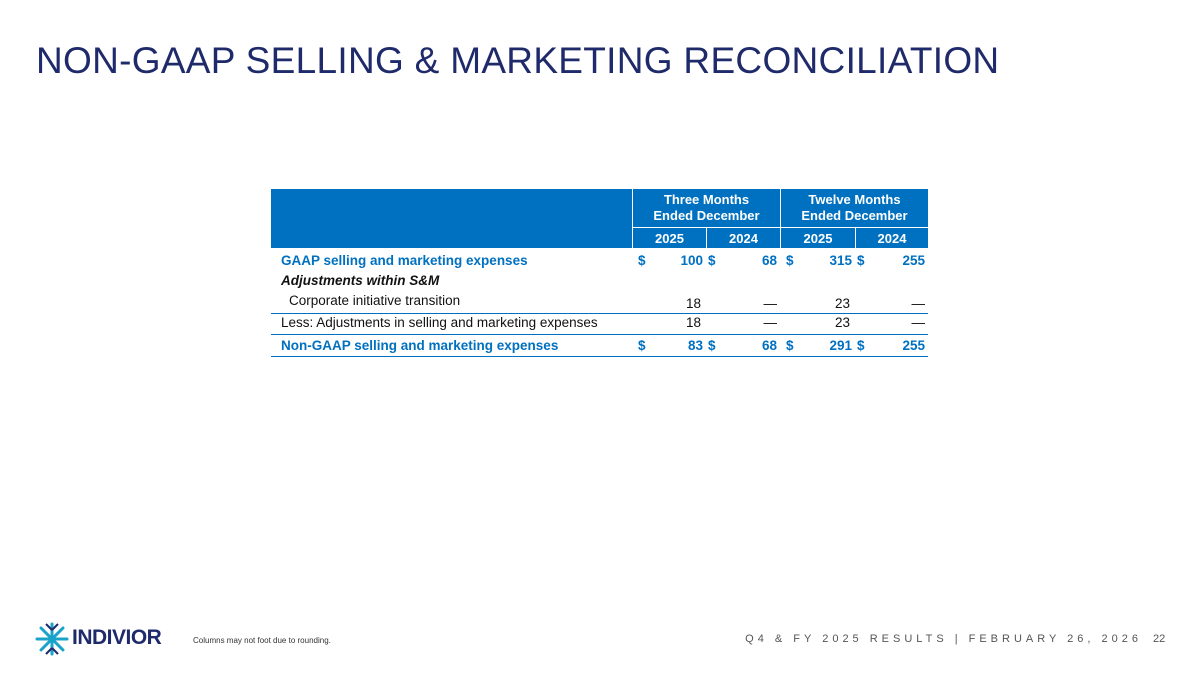 The height and width of the screenshot is (675, 1200). I want to click on logo-text: INDIVIOR, so click(117, 637).